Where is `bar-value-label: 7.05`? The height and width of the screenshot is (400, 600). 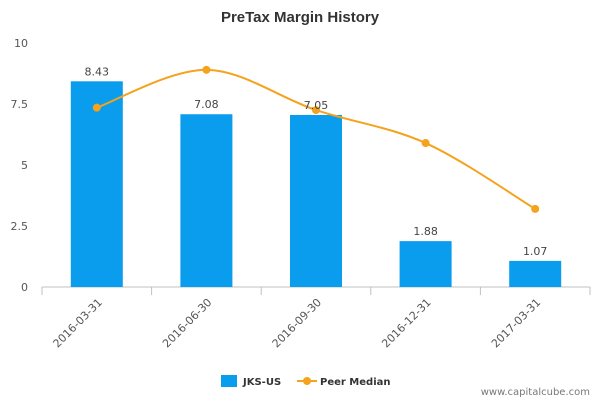 bar-value-label: 7.05 is located at coordinates (316, 105).